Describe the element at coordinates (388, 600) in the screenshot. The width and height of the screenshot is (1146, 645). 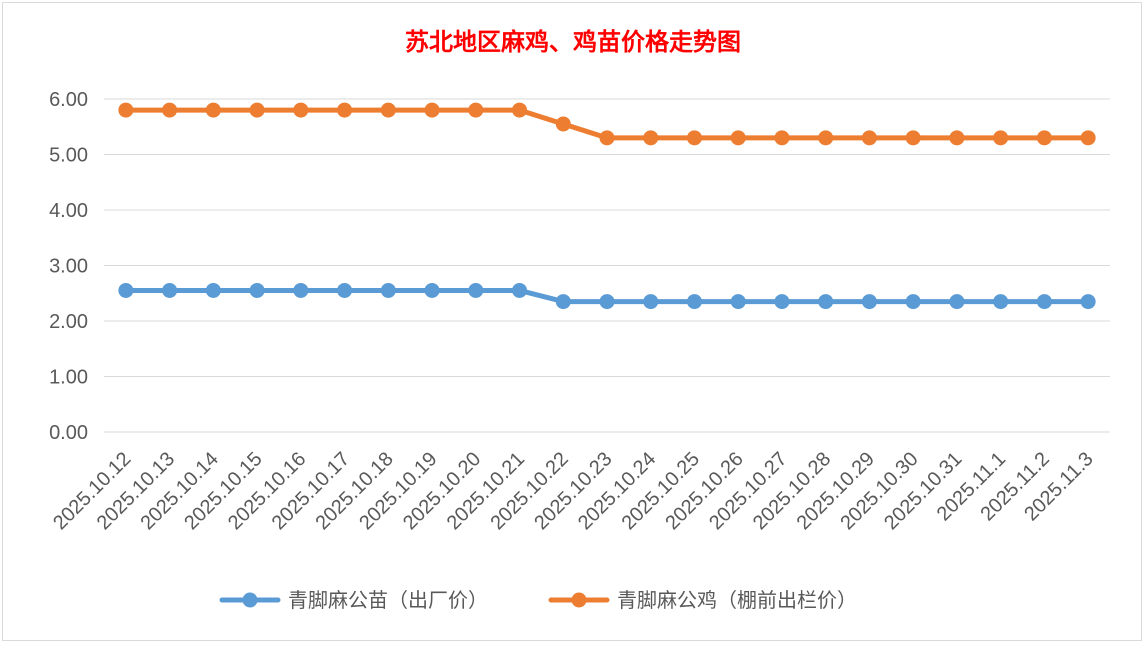
I see `legend-label: 青脚麻公苗（出厂价）` at that location.